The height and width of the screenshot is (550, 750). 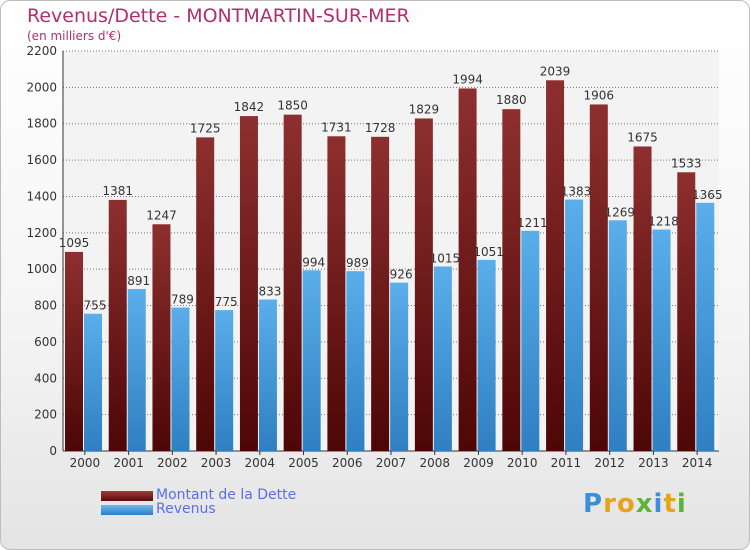 What do you see at coordinates (555, 71) in the screenshot?
I see `data-label-dette: 2039` at bounding box center [555, 71].